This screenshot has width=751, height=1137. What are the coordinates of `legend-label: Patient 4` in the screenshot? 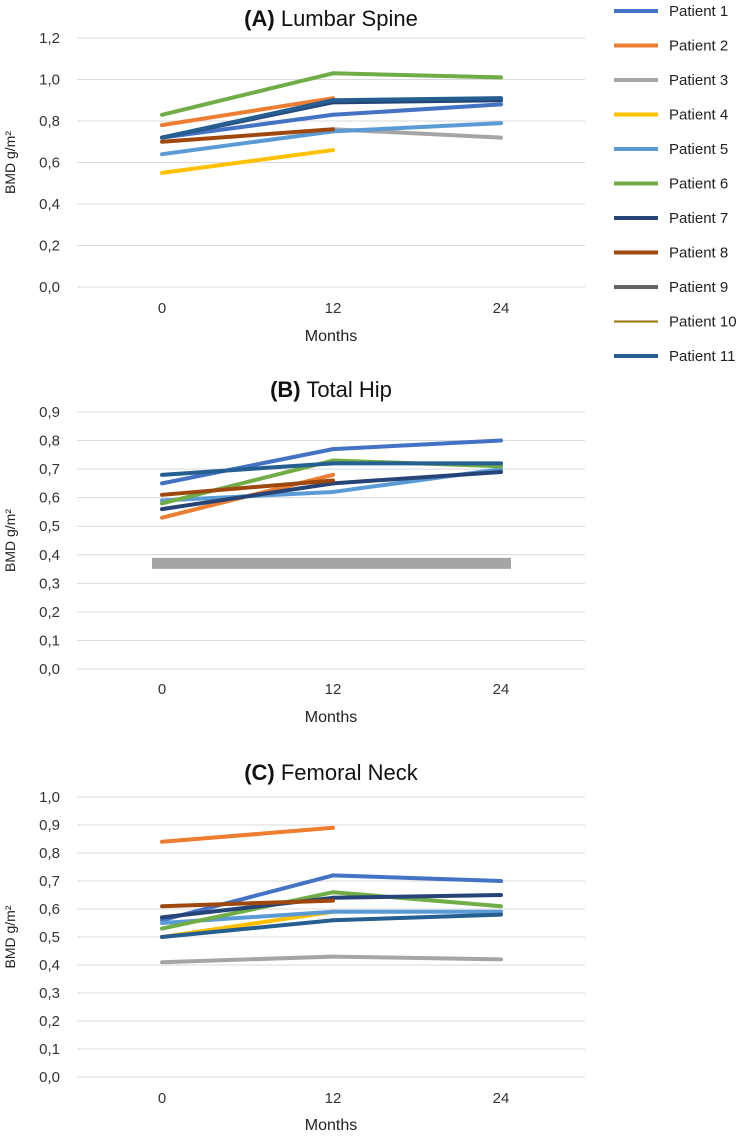 It's located at (698, 115).